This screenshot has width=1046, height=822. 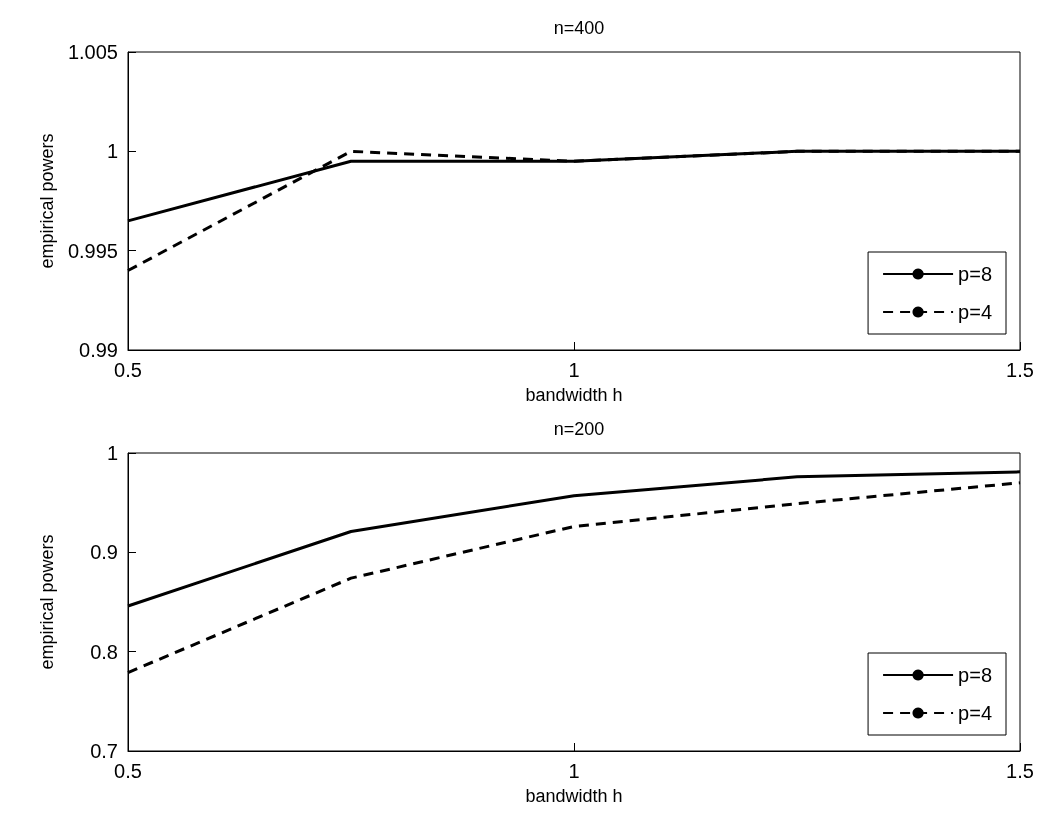 I want to click on y-tick-label: 0.995, so click(x=92, y=250).